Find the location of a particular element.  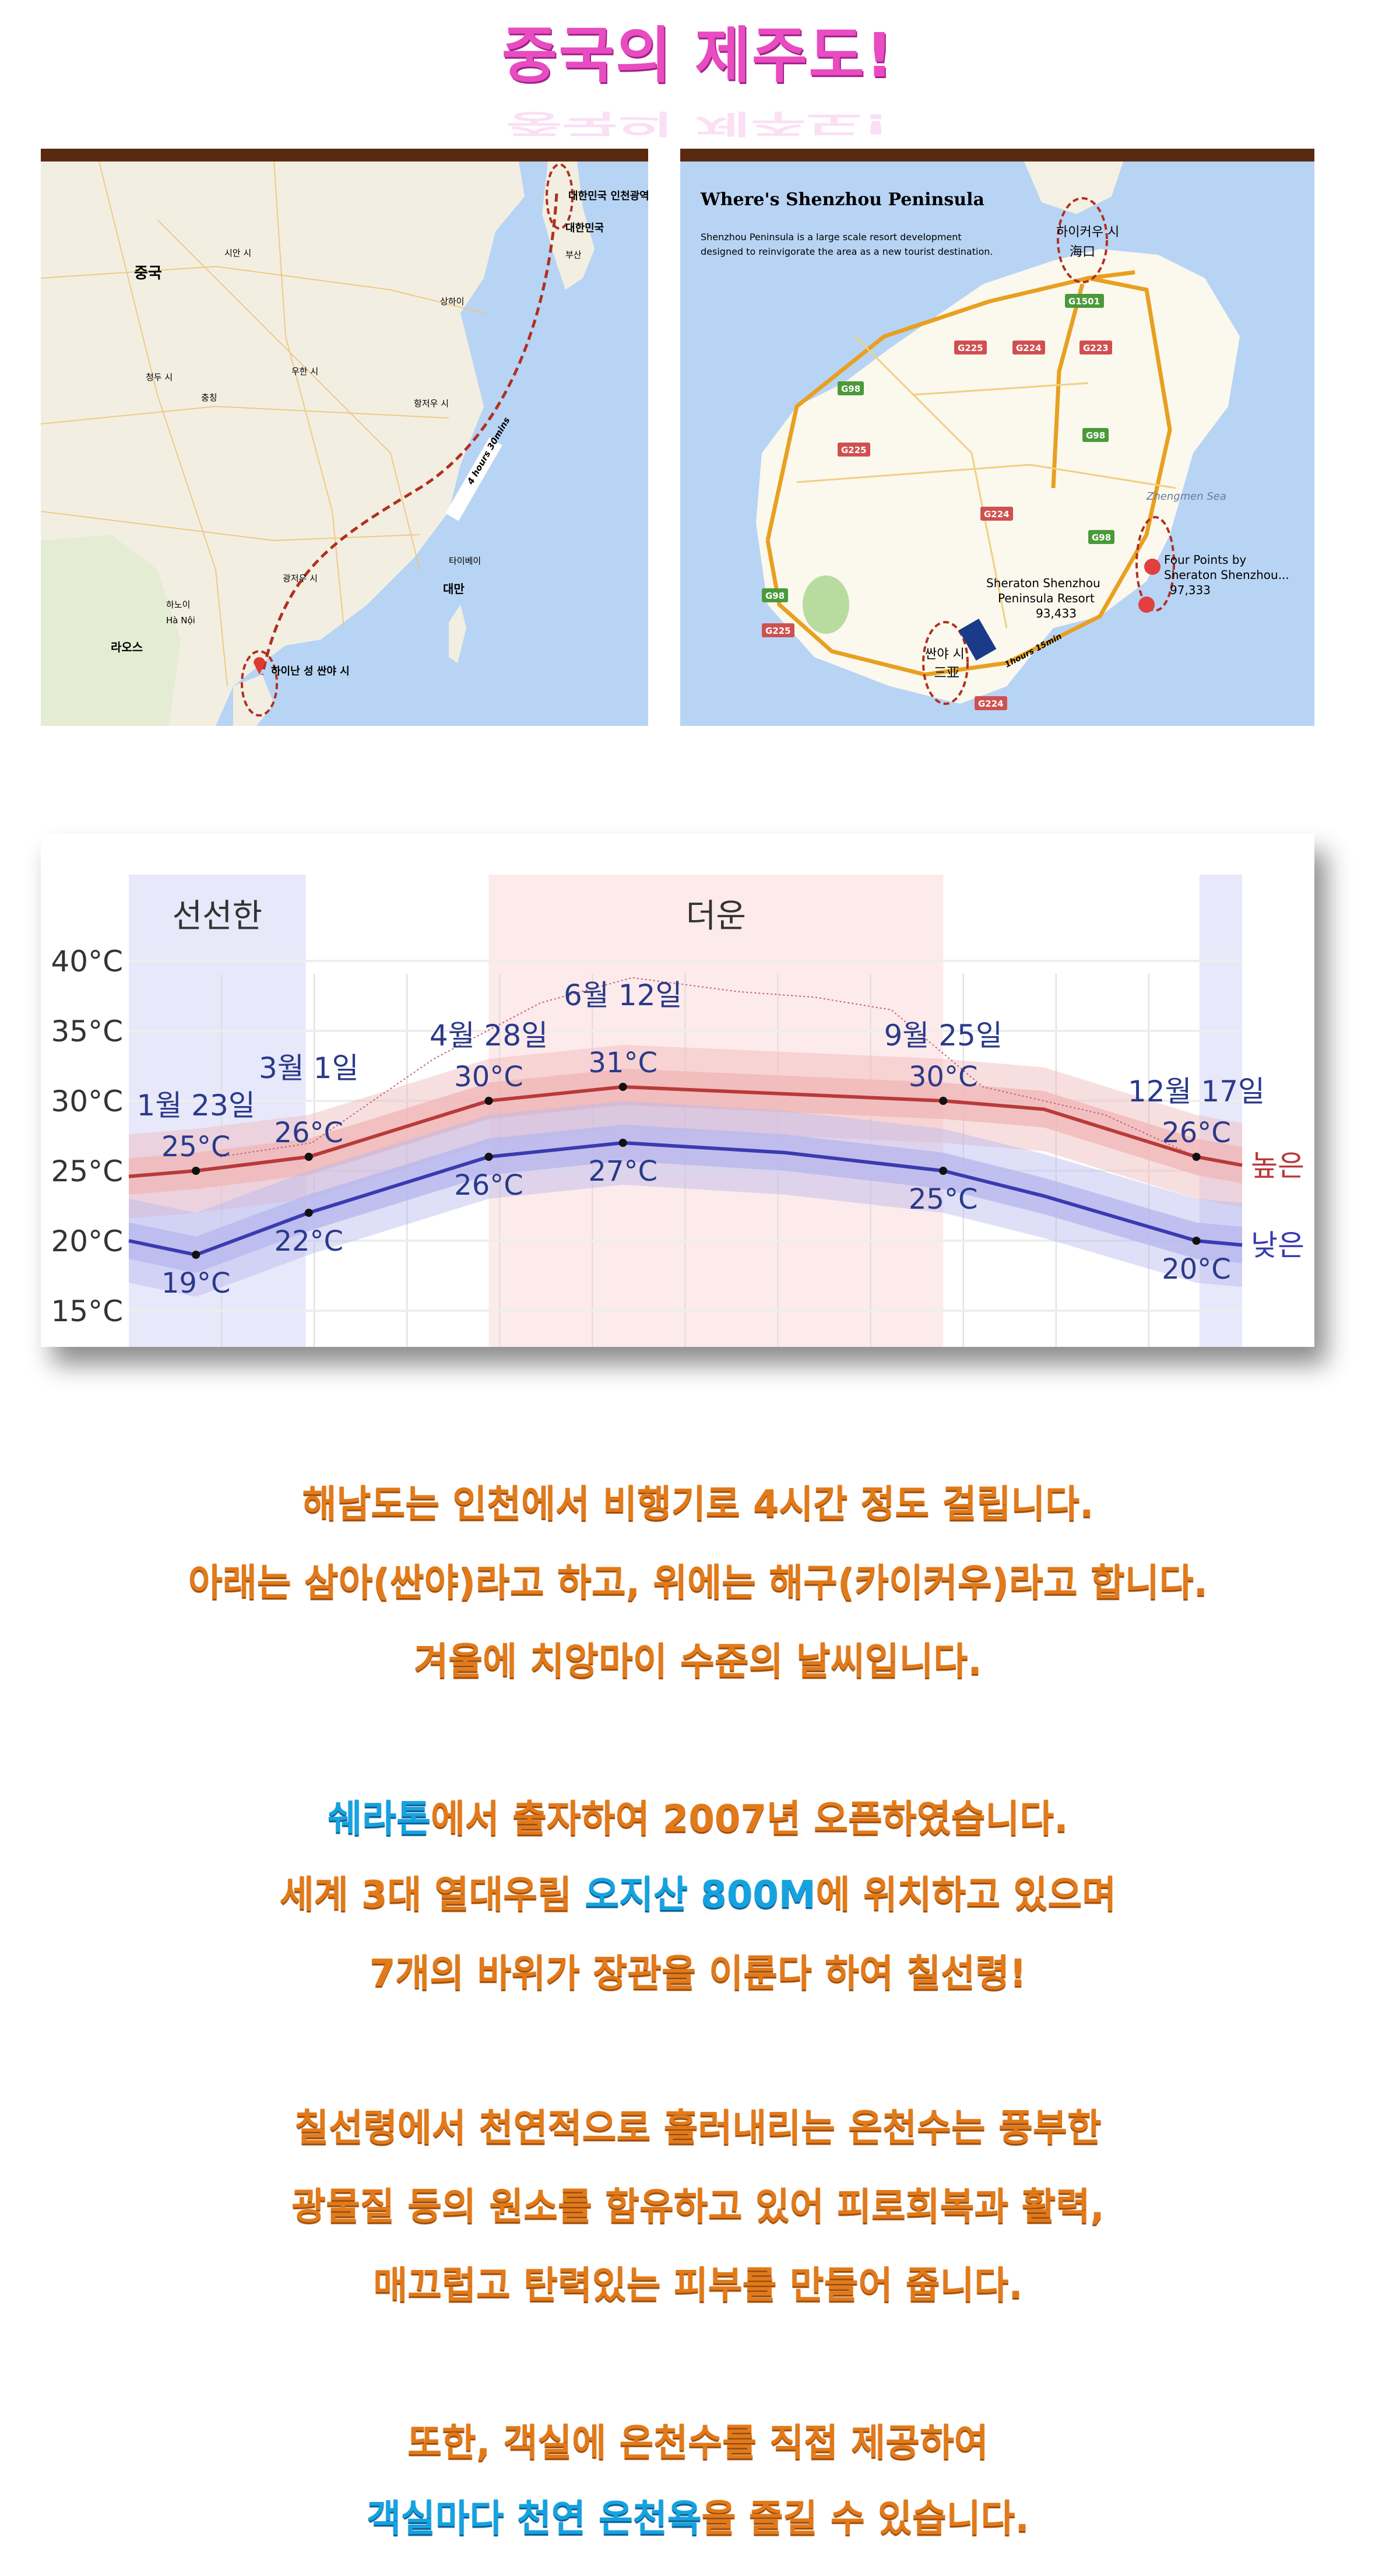

series-line-low is located at coordinates (685, 1198).